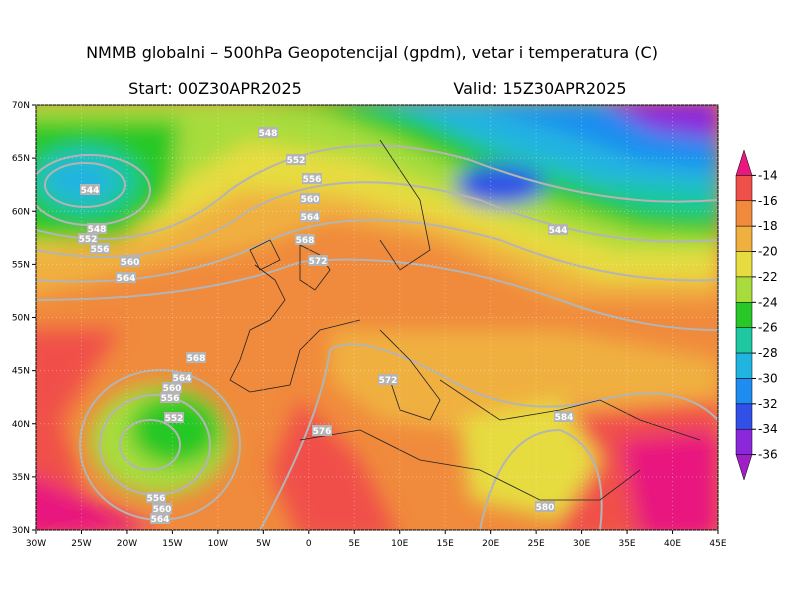 This screenshot has width=800, height=600. What do you see at coordinates (263, 544) in the screenshot?
I see `lon-label: 5W` at bounding box center [263, 544].